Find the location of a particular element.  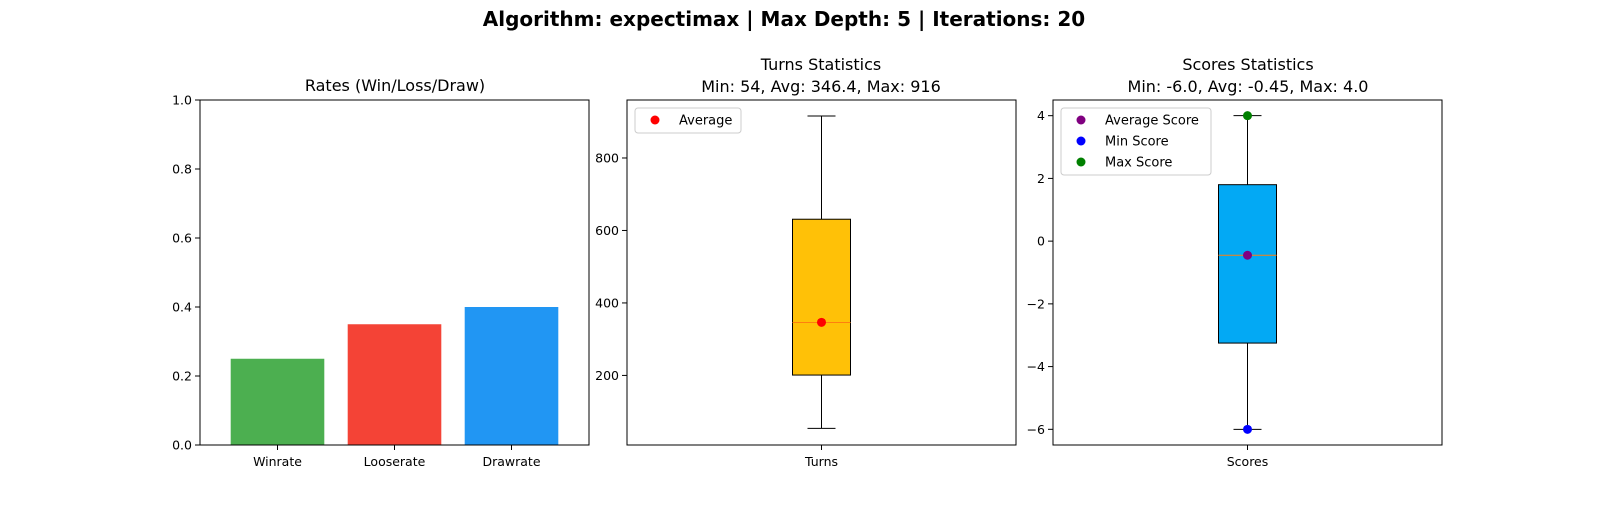

scores-ytick-label: −4 is located at coordinates (1036, 366).